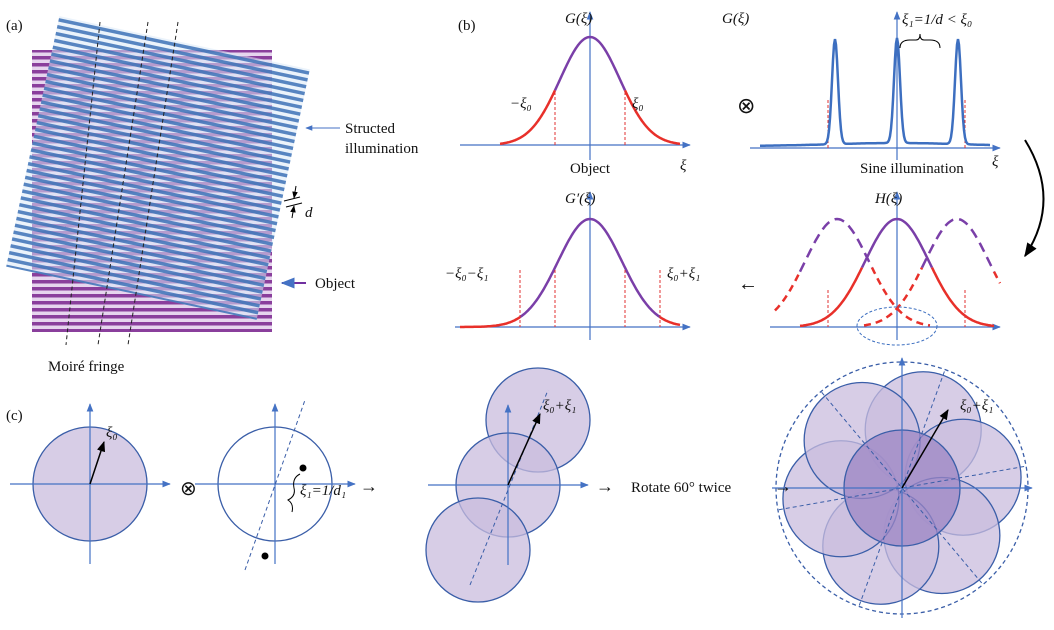  I want to click on plot-caption: Object, so click(590, 169).